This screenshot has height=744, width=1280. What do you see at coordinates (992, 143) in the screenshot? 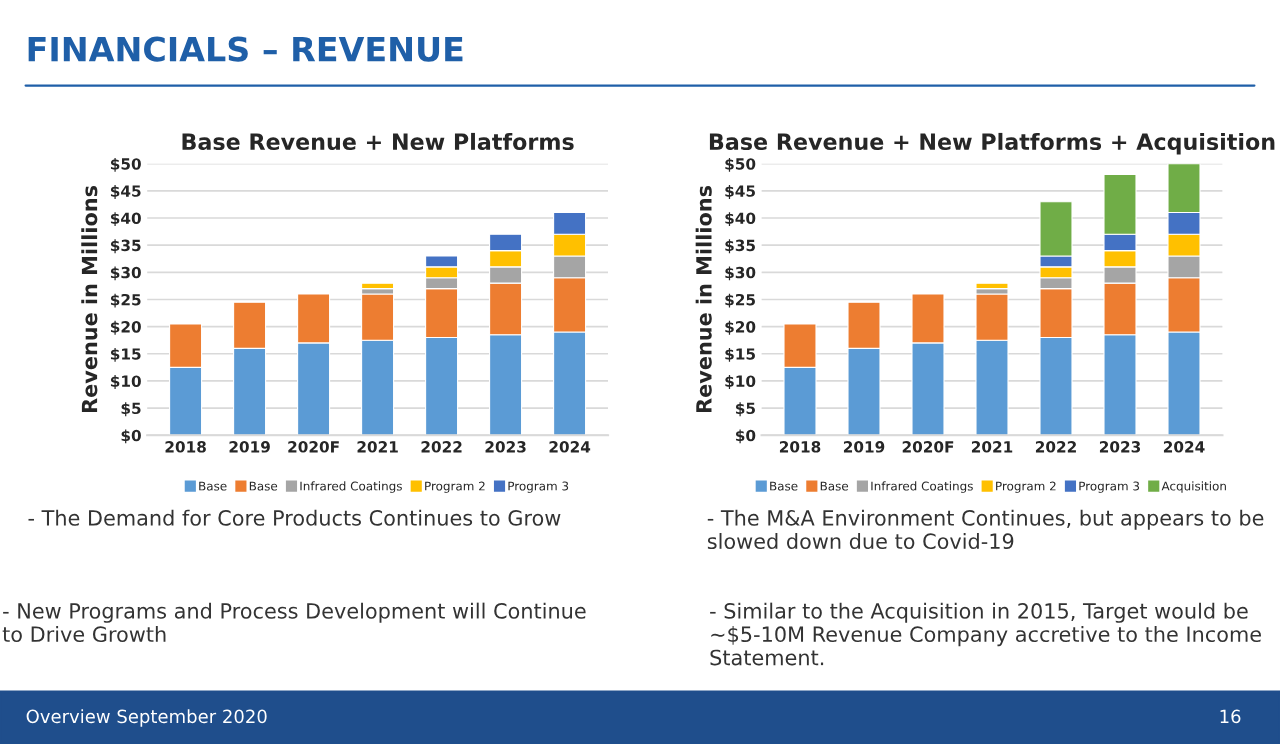
I see `chart-title: Base Revenue + New Platforms + Acquisition` at bounding box center [992, 143].